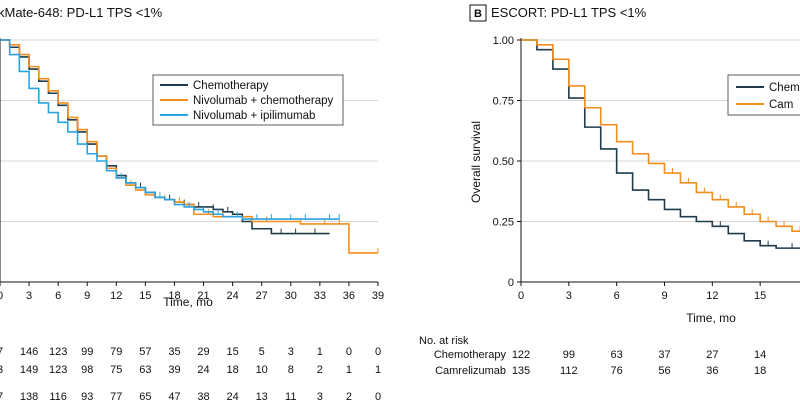  Describe the element at coordinates (784, 88) in the screenshot. I see `legend-label-chemotherapy-b: Chem` at that location.